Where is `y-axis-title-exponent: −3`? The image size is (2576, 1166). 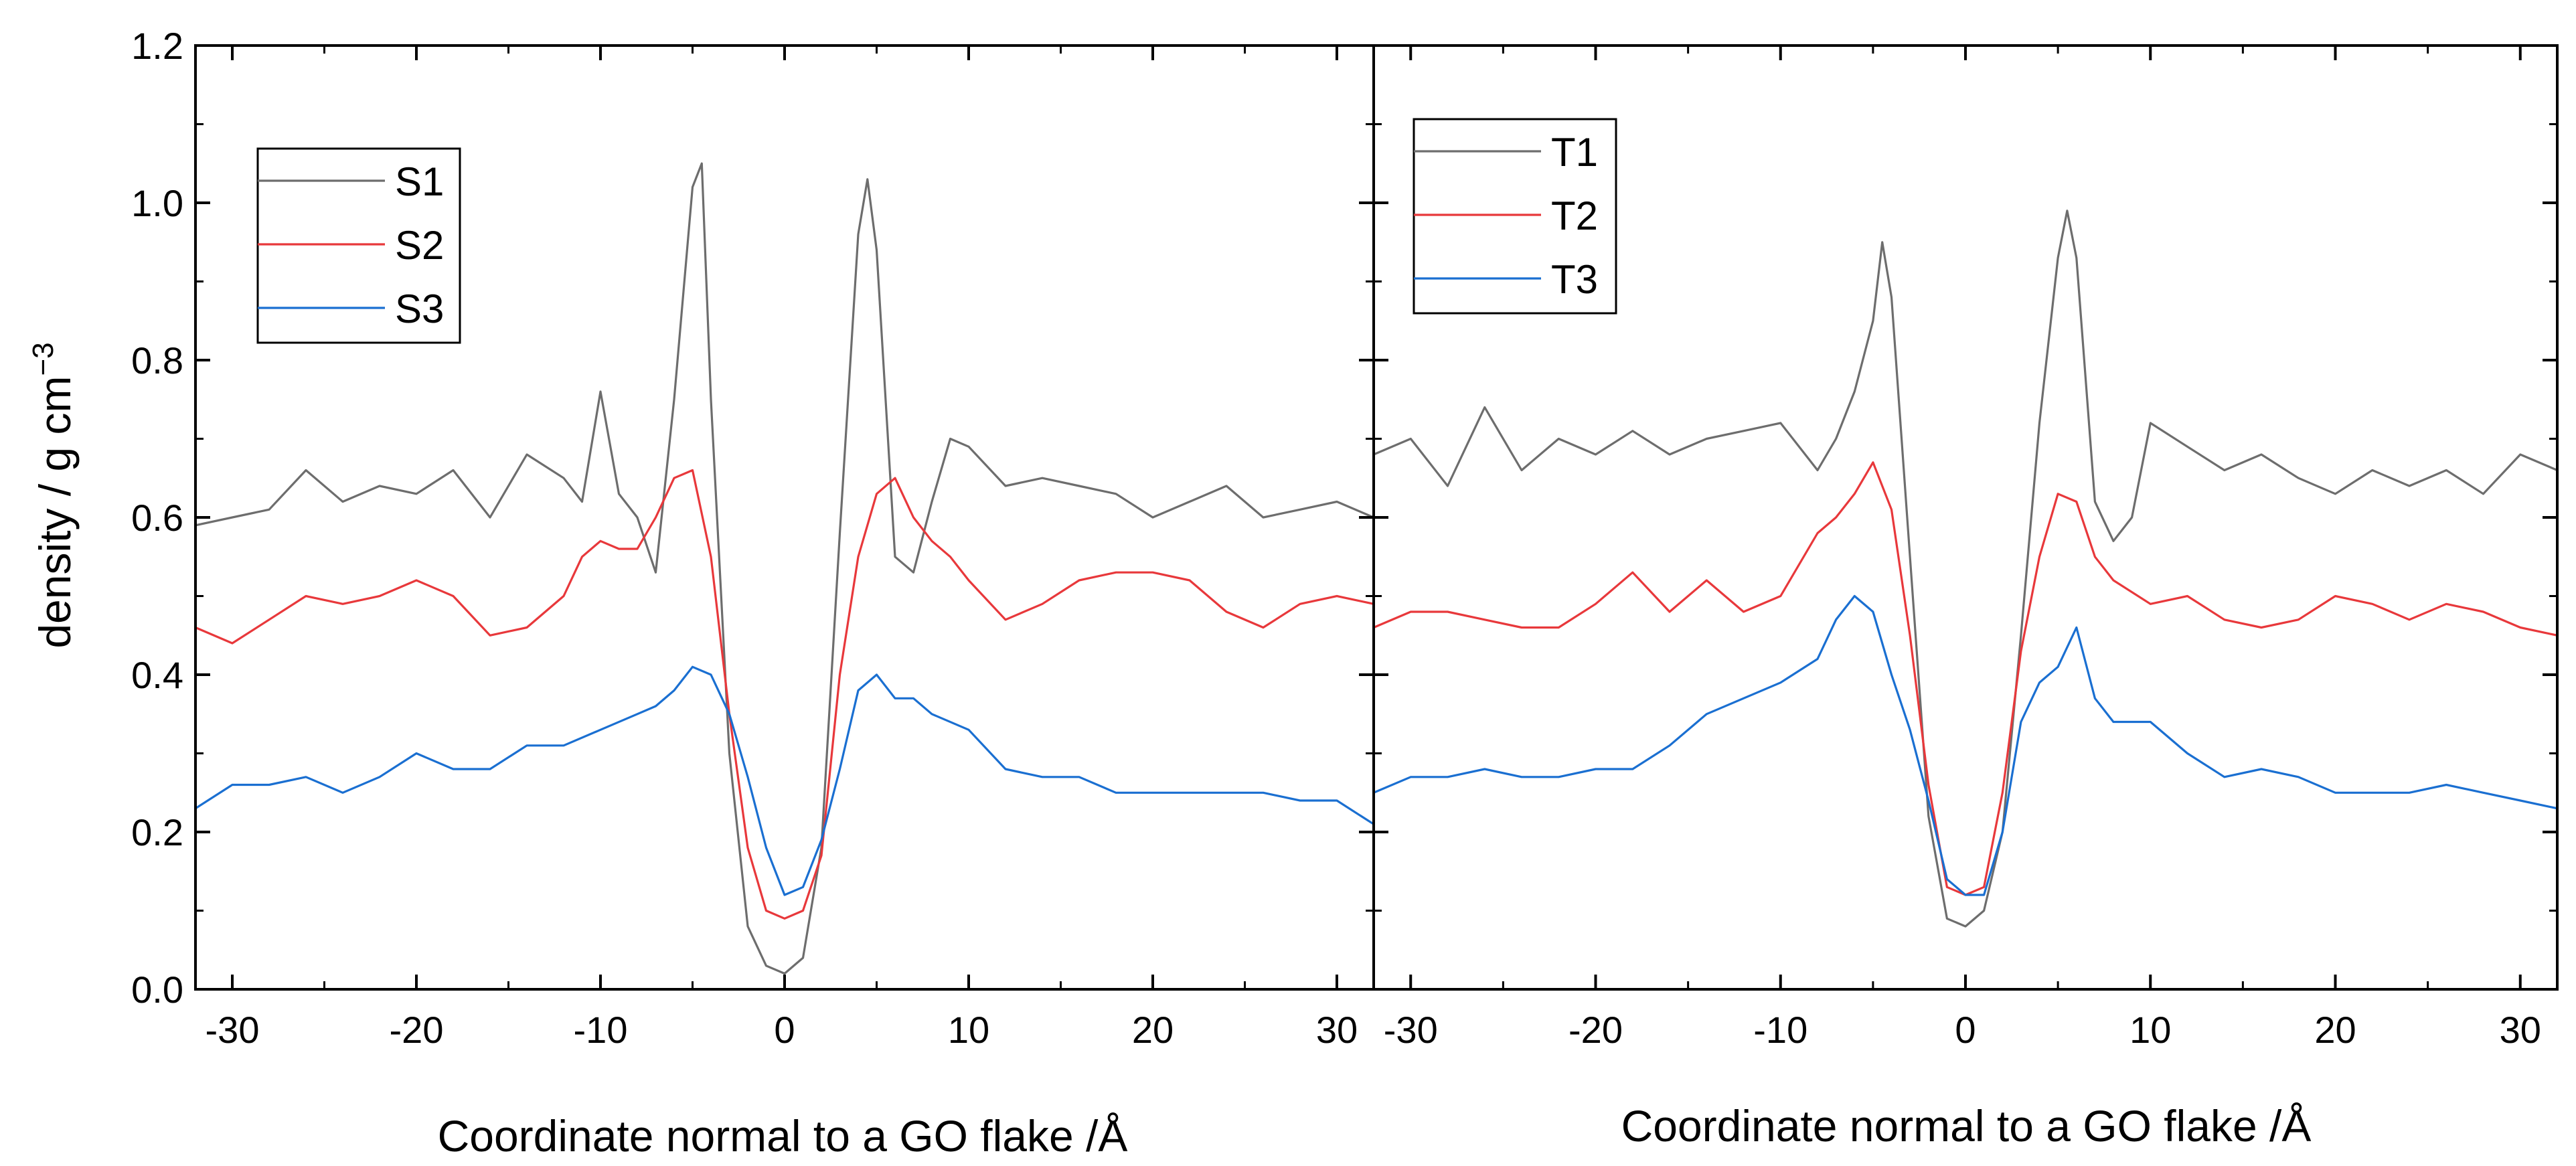 y-axis-title-exponent: −3 is located at coordinates (44, 359).